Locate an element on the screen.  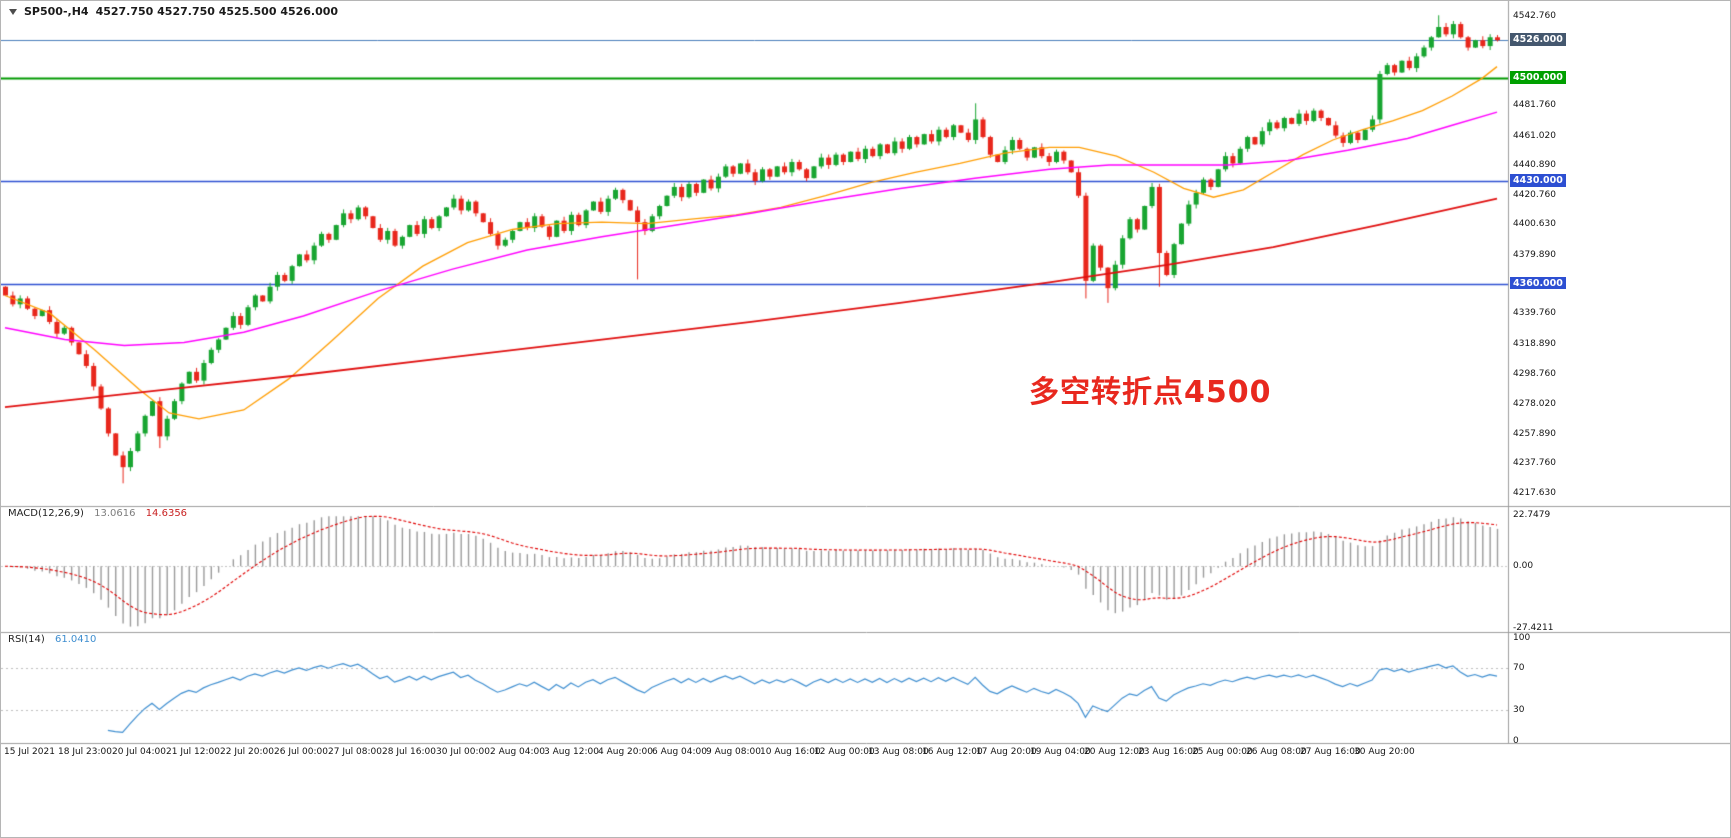
time-axis-label: 9 Aug 08:00 is located at coordinates (733, 752).